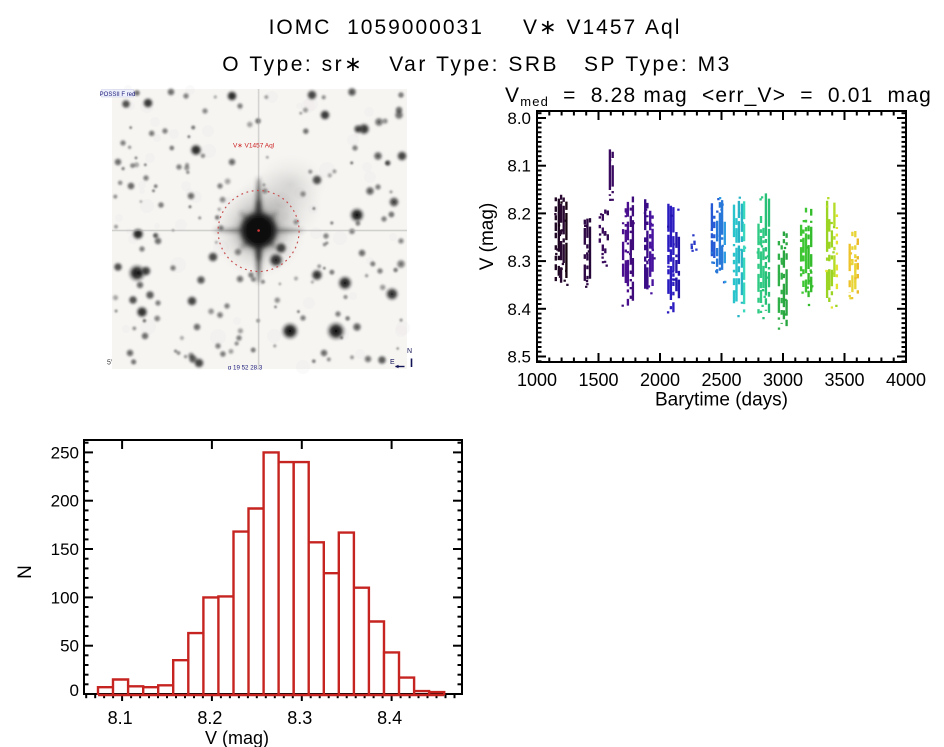 The width and height of the screenshot is (944, 747). I want to click on svg-text: 1000, so click(537, 380).